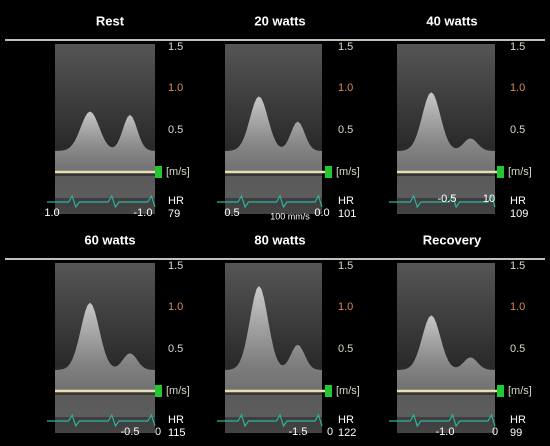 This screenshot has height=446, width=550. Describe the element at coordinates (347, 214) in the screenshot. I see `hr-value: 101` at that location.